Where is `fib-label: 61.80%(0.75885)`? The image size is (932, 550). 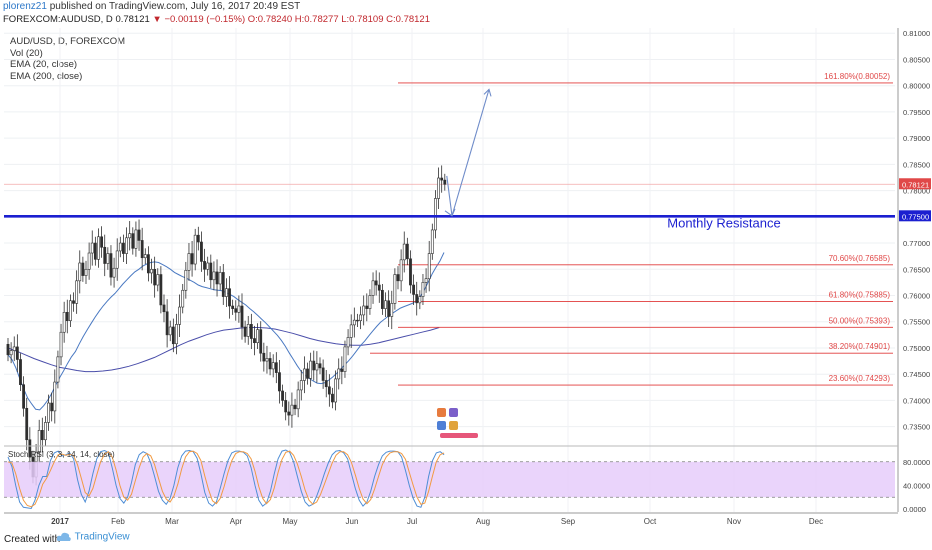
fib-label: 61.80%(0.75885) is located at coordinates (860, 295).